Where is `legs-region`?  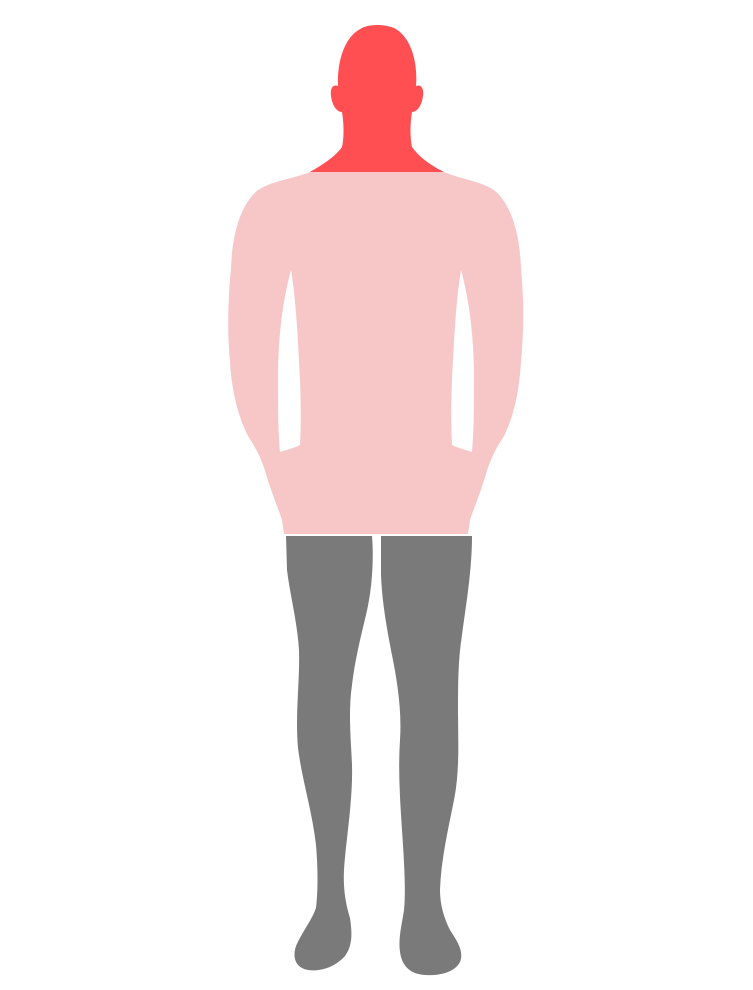
legs-region is located at coordinates (379, 756).